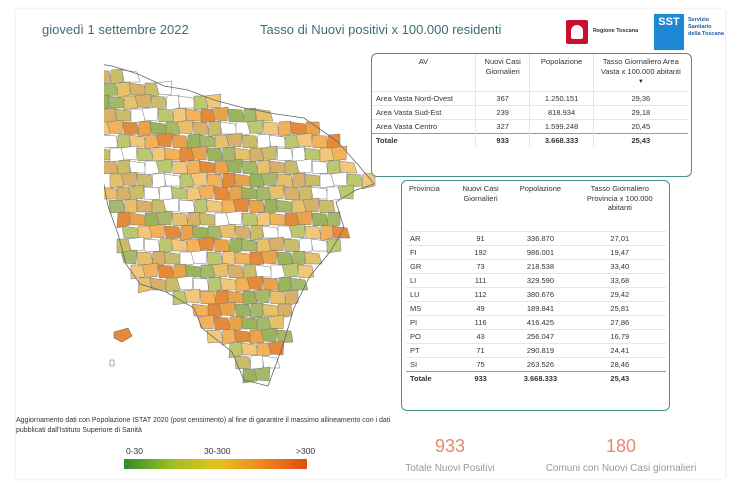  Describe the element at coordinates (480, 193) in the screenshot. I see `col-header: Nuovi Casi Giornalieri` at that location.